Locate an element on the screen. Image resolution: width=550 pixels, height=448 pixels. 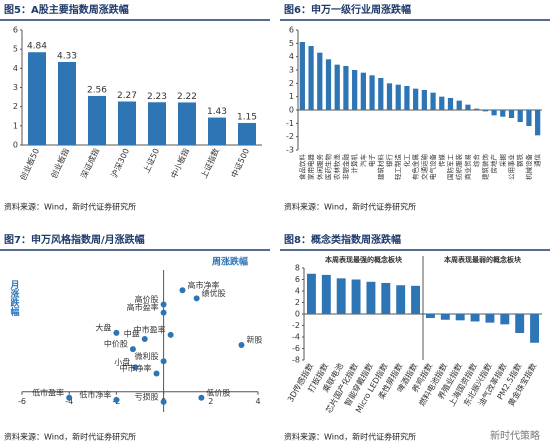
chart-title: 图7：申万风格指数周/月涨跌幅 is located at coordinates (74, 239).